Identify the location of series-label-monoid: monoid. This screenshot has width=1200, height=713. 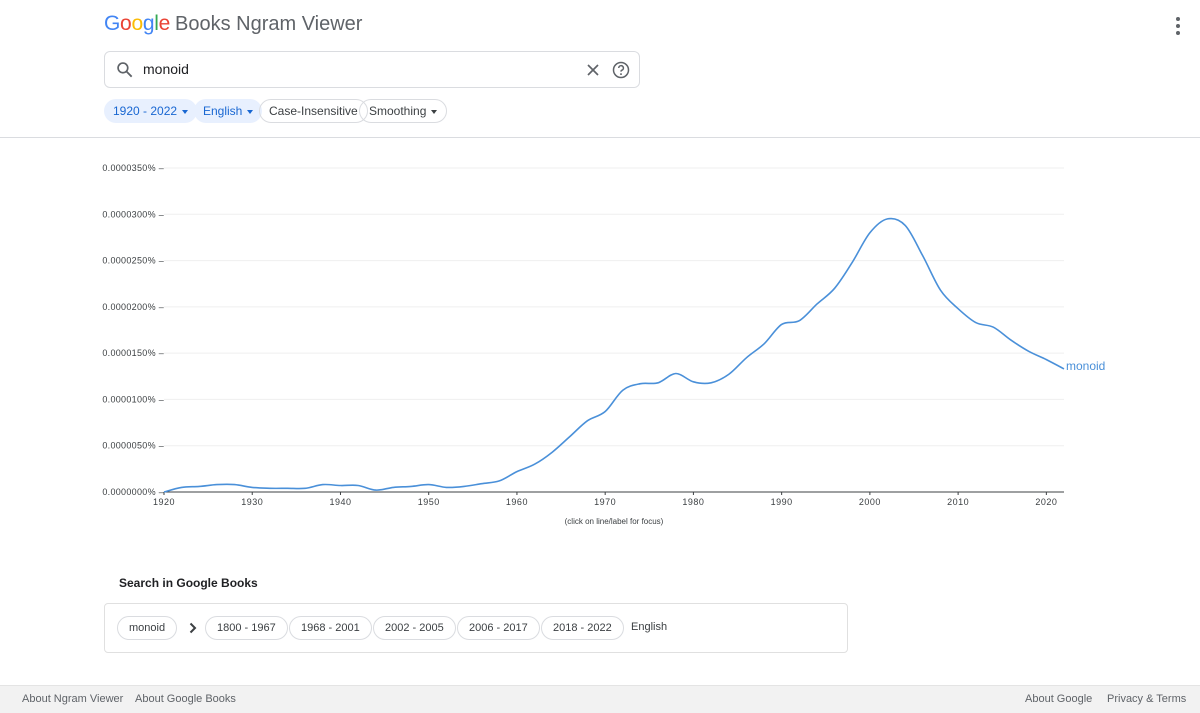
(1085, 366).